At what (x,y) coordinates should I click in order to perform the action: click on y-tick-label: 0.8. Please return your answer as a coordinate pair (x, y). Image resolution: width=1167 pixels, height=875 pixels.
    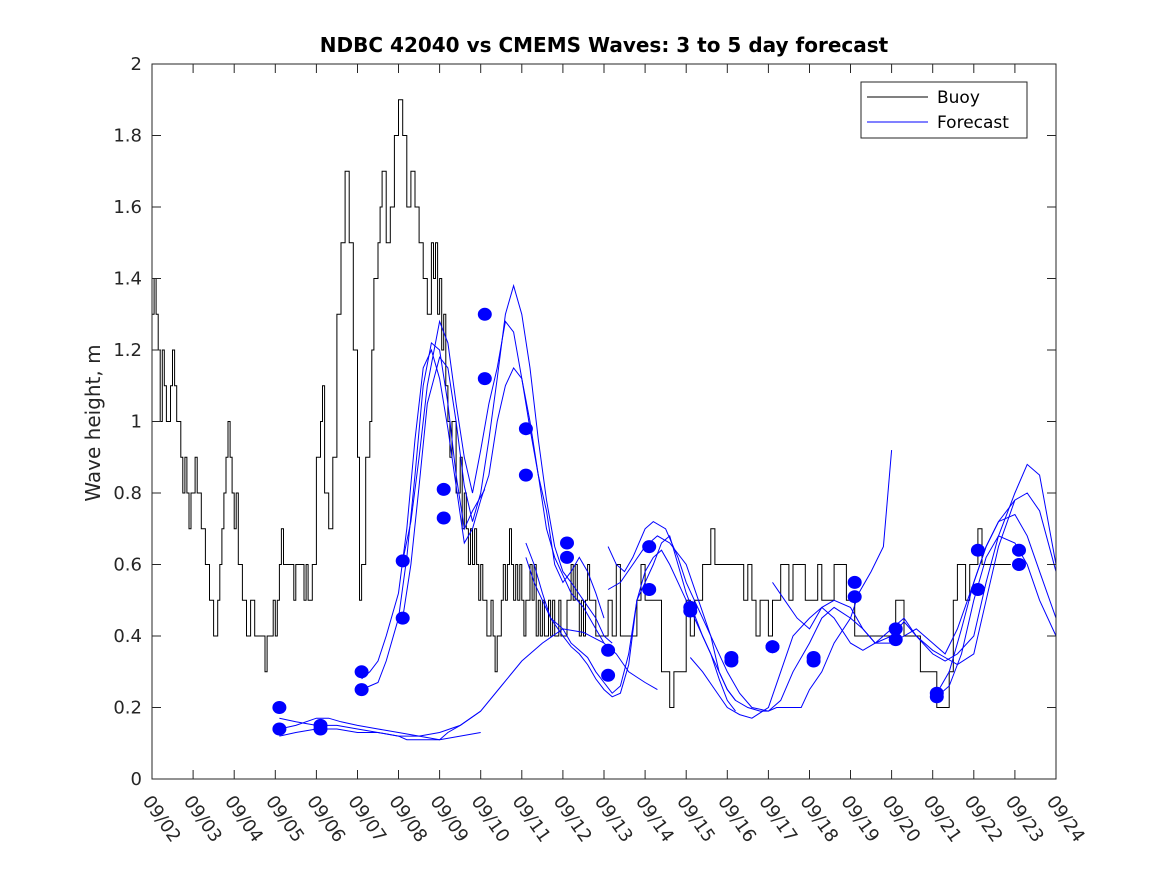
    Looking at the image, I should click on (127, 493).